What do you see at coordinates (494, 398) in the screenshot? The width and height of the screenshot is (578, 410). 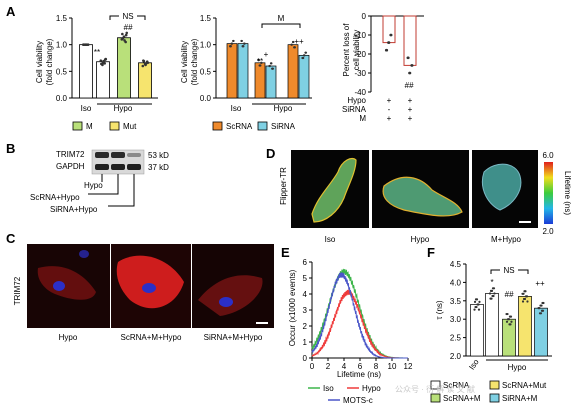 I see `f-legend-swatch-sirna-m` at bounding box center [494, 398].